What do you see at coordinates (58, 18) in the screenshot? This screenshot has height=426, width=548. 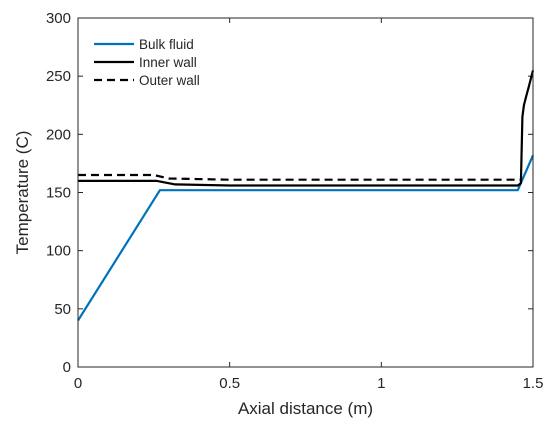 I see `y-tick-label: 300` at bounding box center [58, 18].